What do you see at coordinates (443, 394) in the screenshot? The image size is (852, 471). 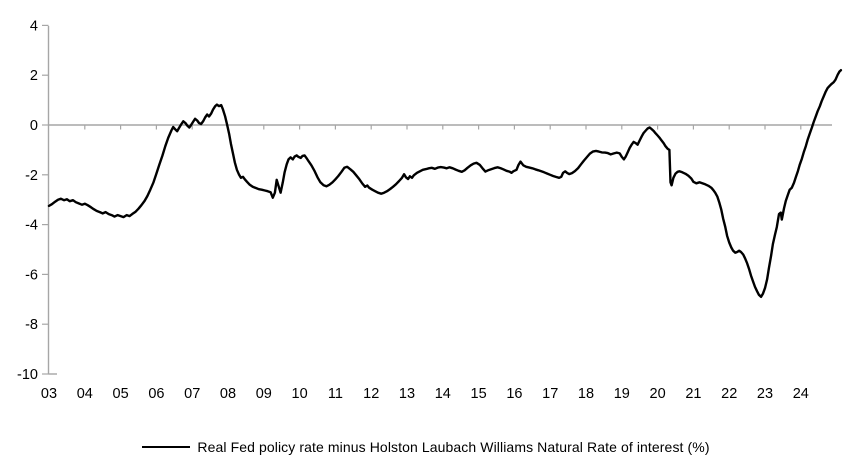 I see `x-axis-label: 14` at bounding box center [443, 394].